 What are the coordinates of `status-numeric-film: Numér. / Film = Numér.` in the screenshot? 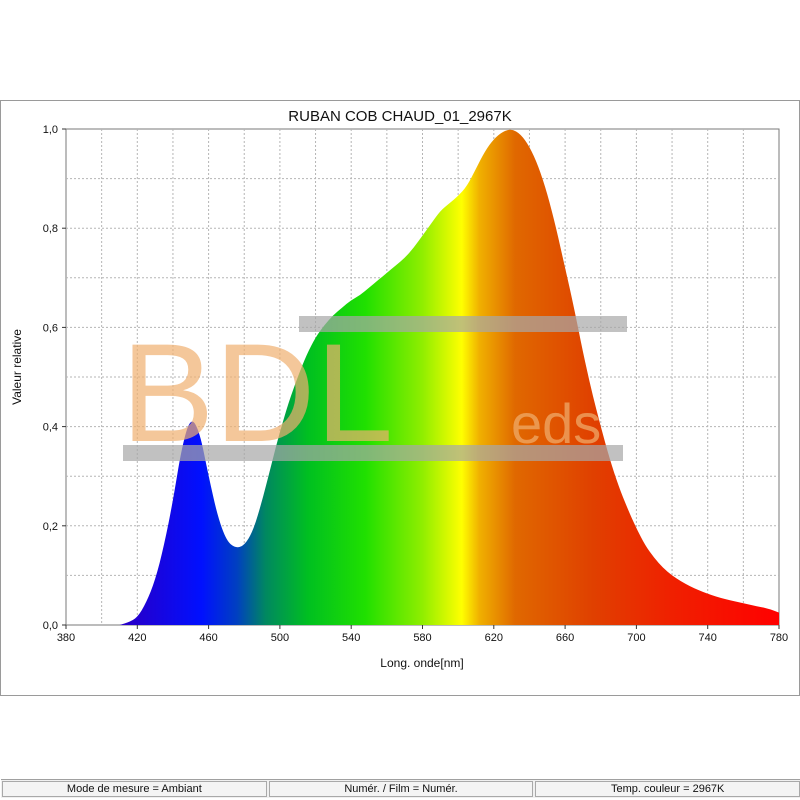 It's located at (401, 789).